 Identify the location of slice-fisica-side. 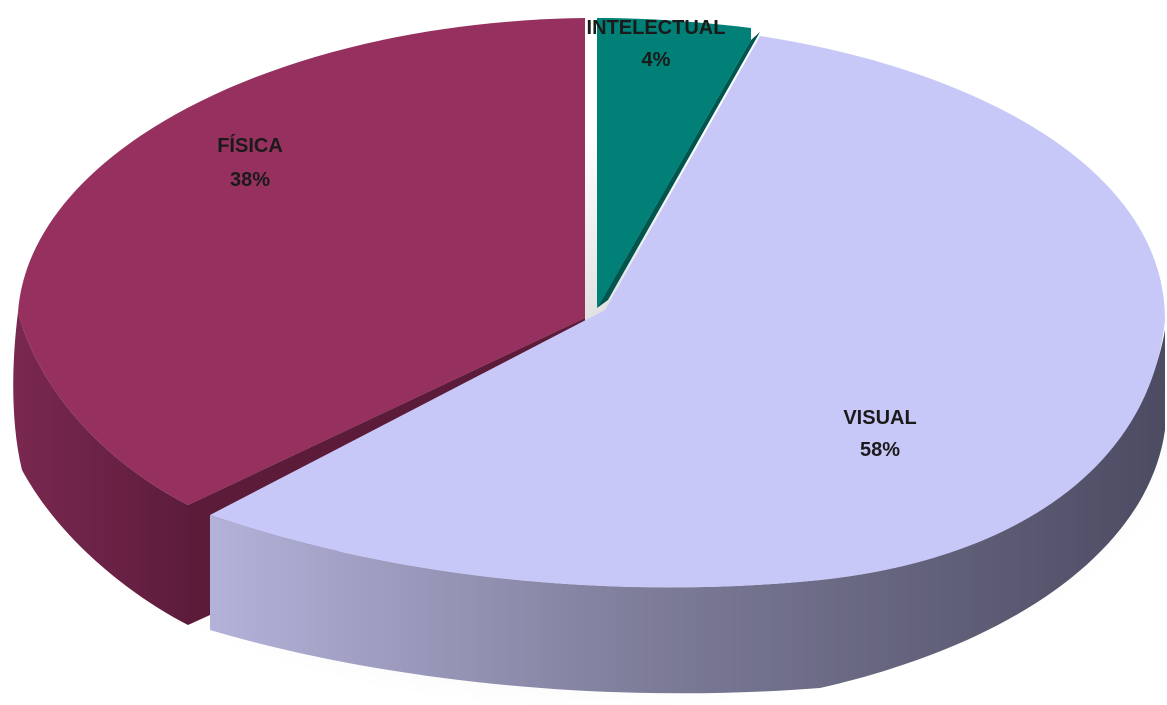
(101, 468).